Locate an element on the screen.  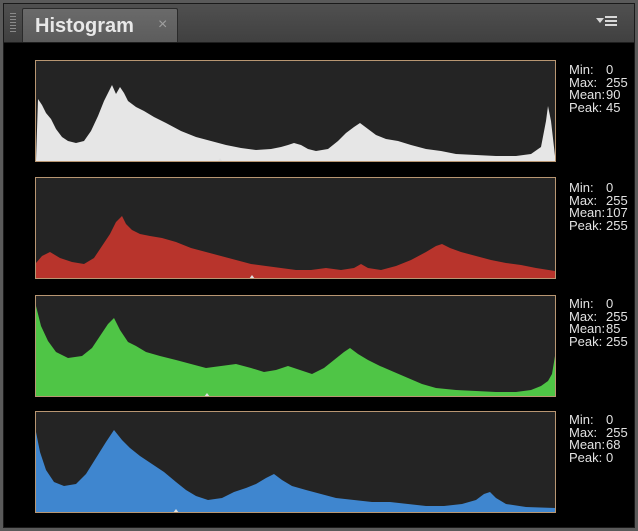
panel-menu-icon is located at coordinates (608, 23).